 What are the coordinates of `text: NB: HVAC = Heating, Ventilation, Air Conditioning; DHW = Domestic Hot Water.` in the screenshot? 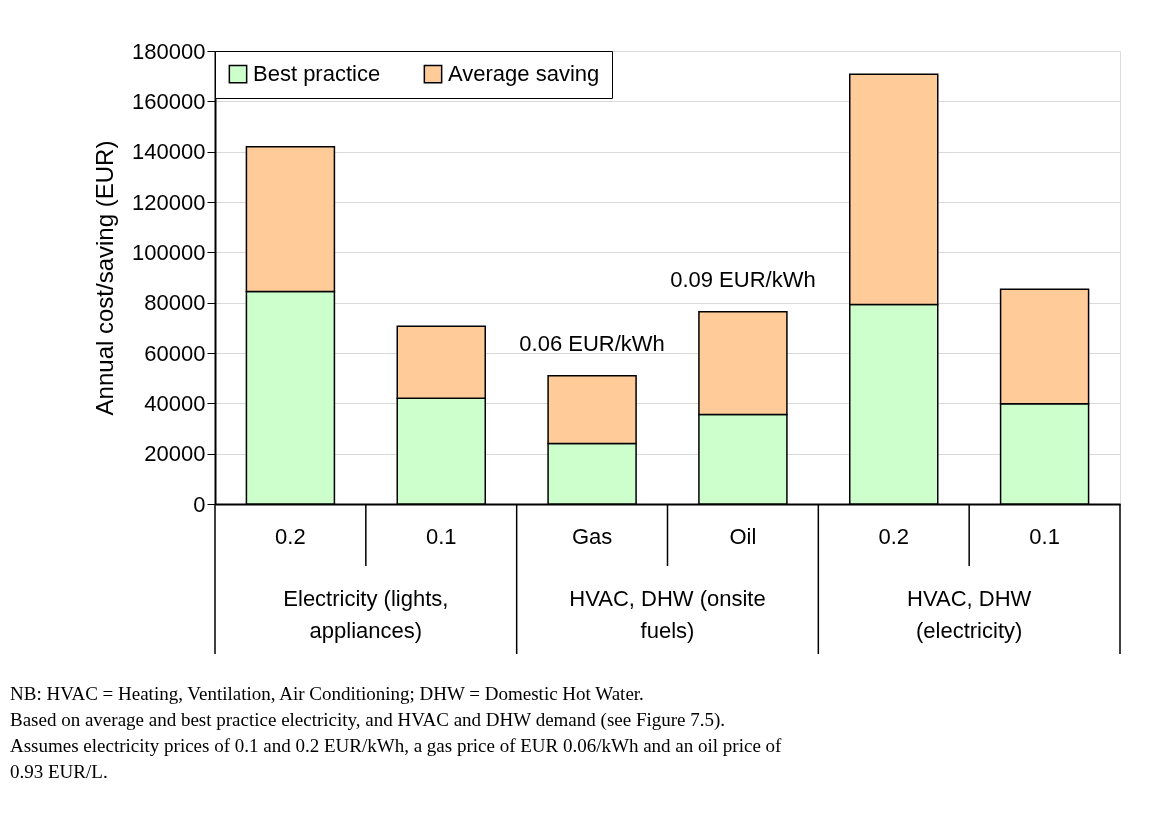 It's located at (327, 693).